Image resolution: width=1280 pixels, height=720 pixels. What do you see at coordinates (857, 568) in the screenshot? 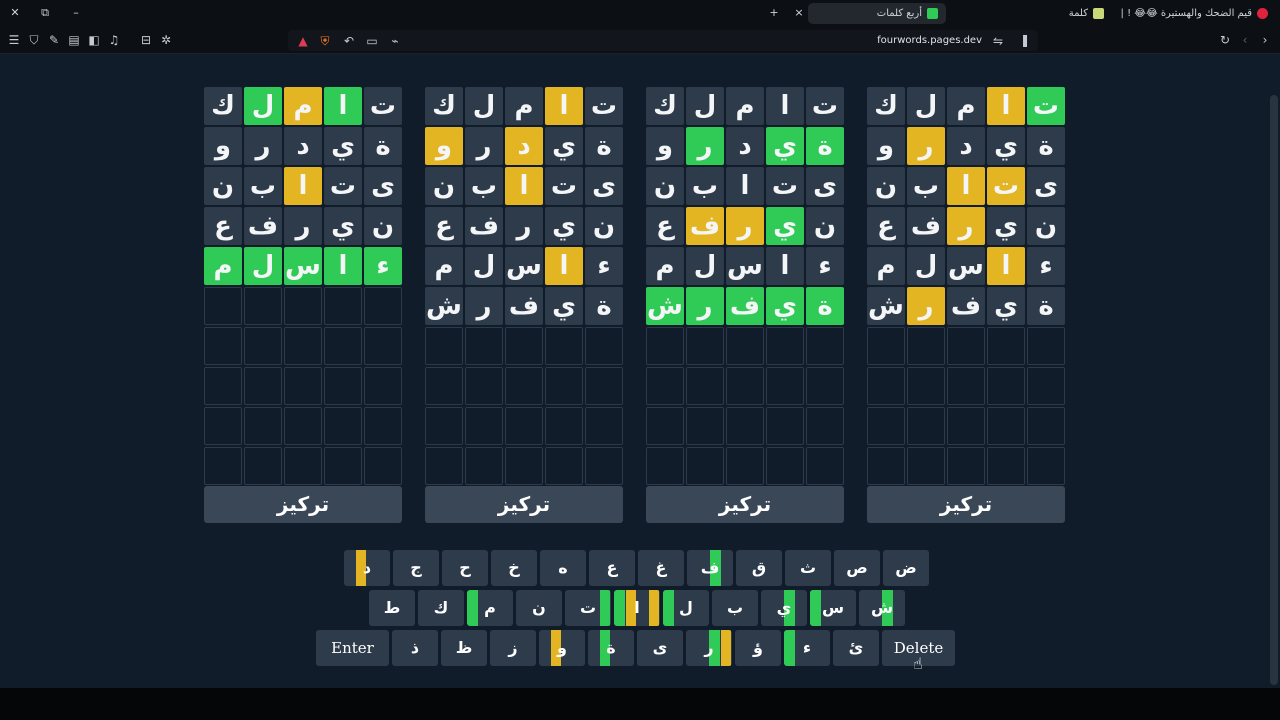
I see `key-letter: ص` at bounding box center [857, 568].